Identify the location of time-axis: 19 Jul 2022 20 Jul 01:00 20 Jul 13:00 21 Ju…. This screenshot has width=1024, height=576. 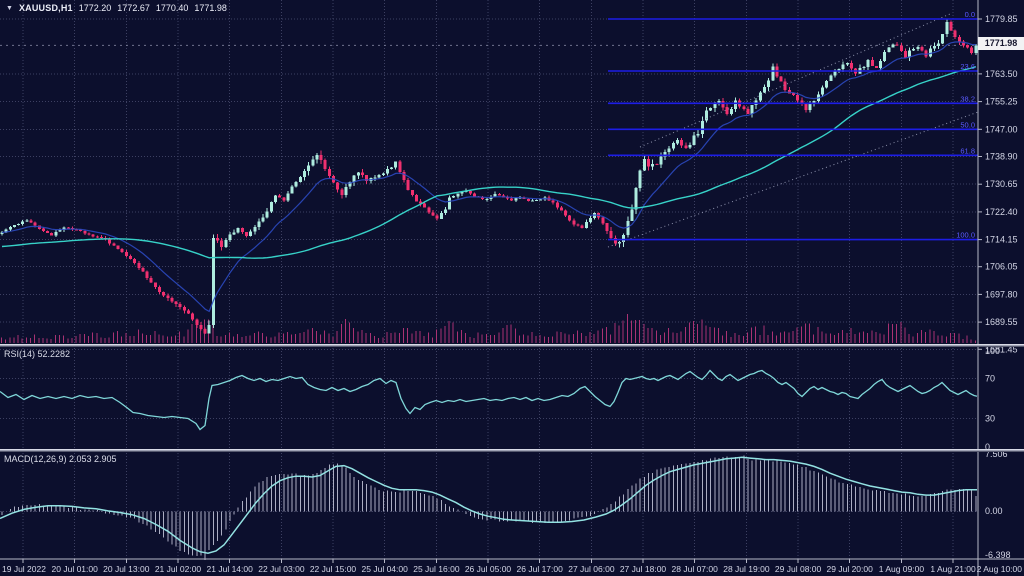
(512, 566).